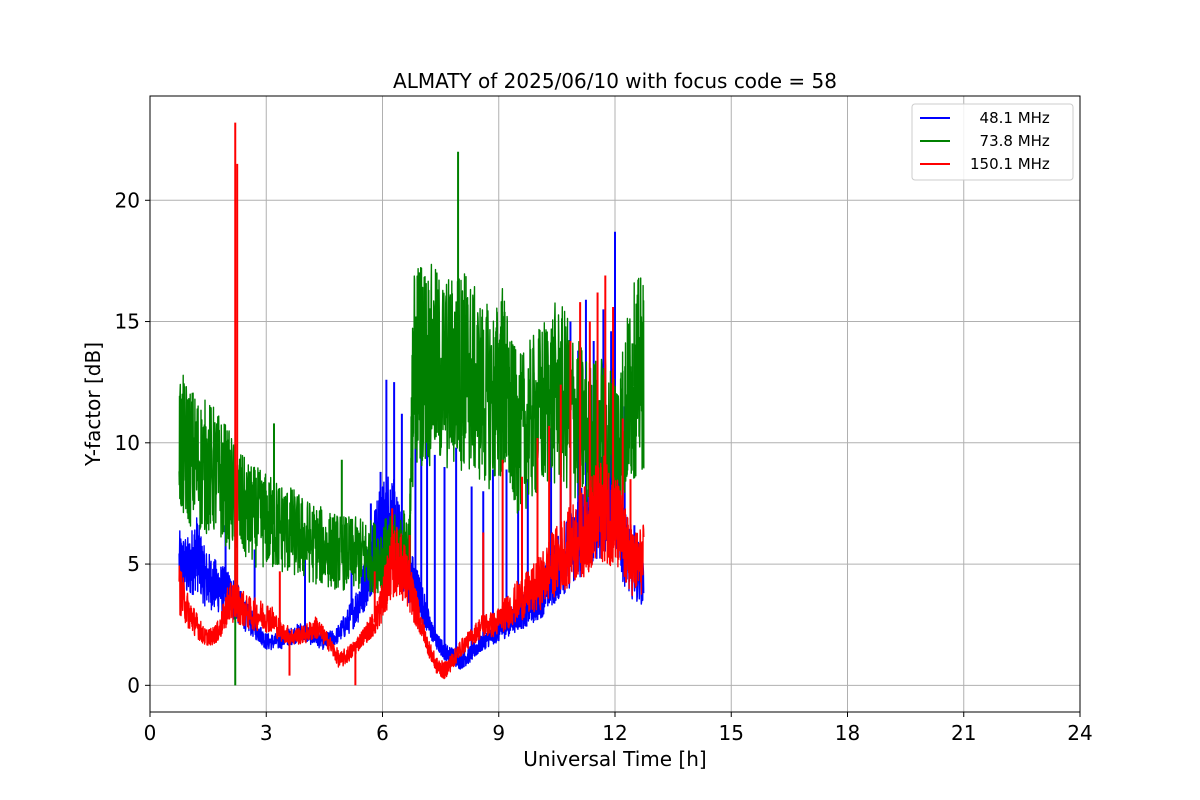  What do you see at coordinates (1010, 141) in the screenshot?
I see `legend-entry: 73.8 MHz` at bounding box center [1010, 141].